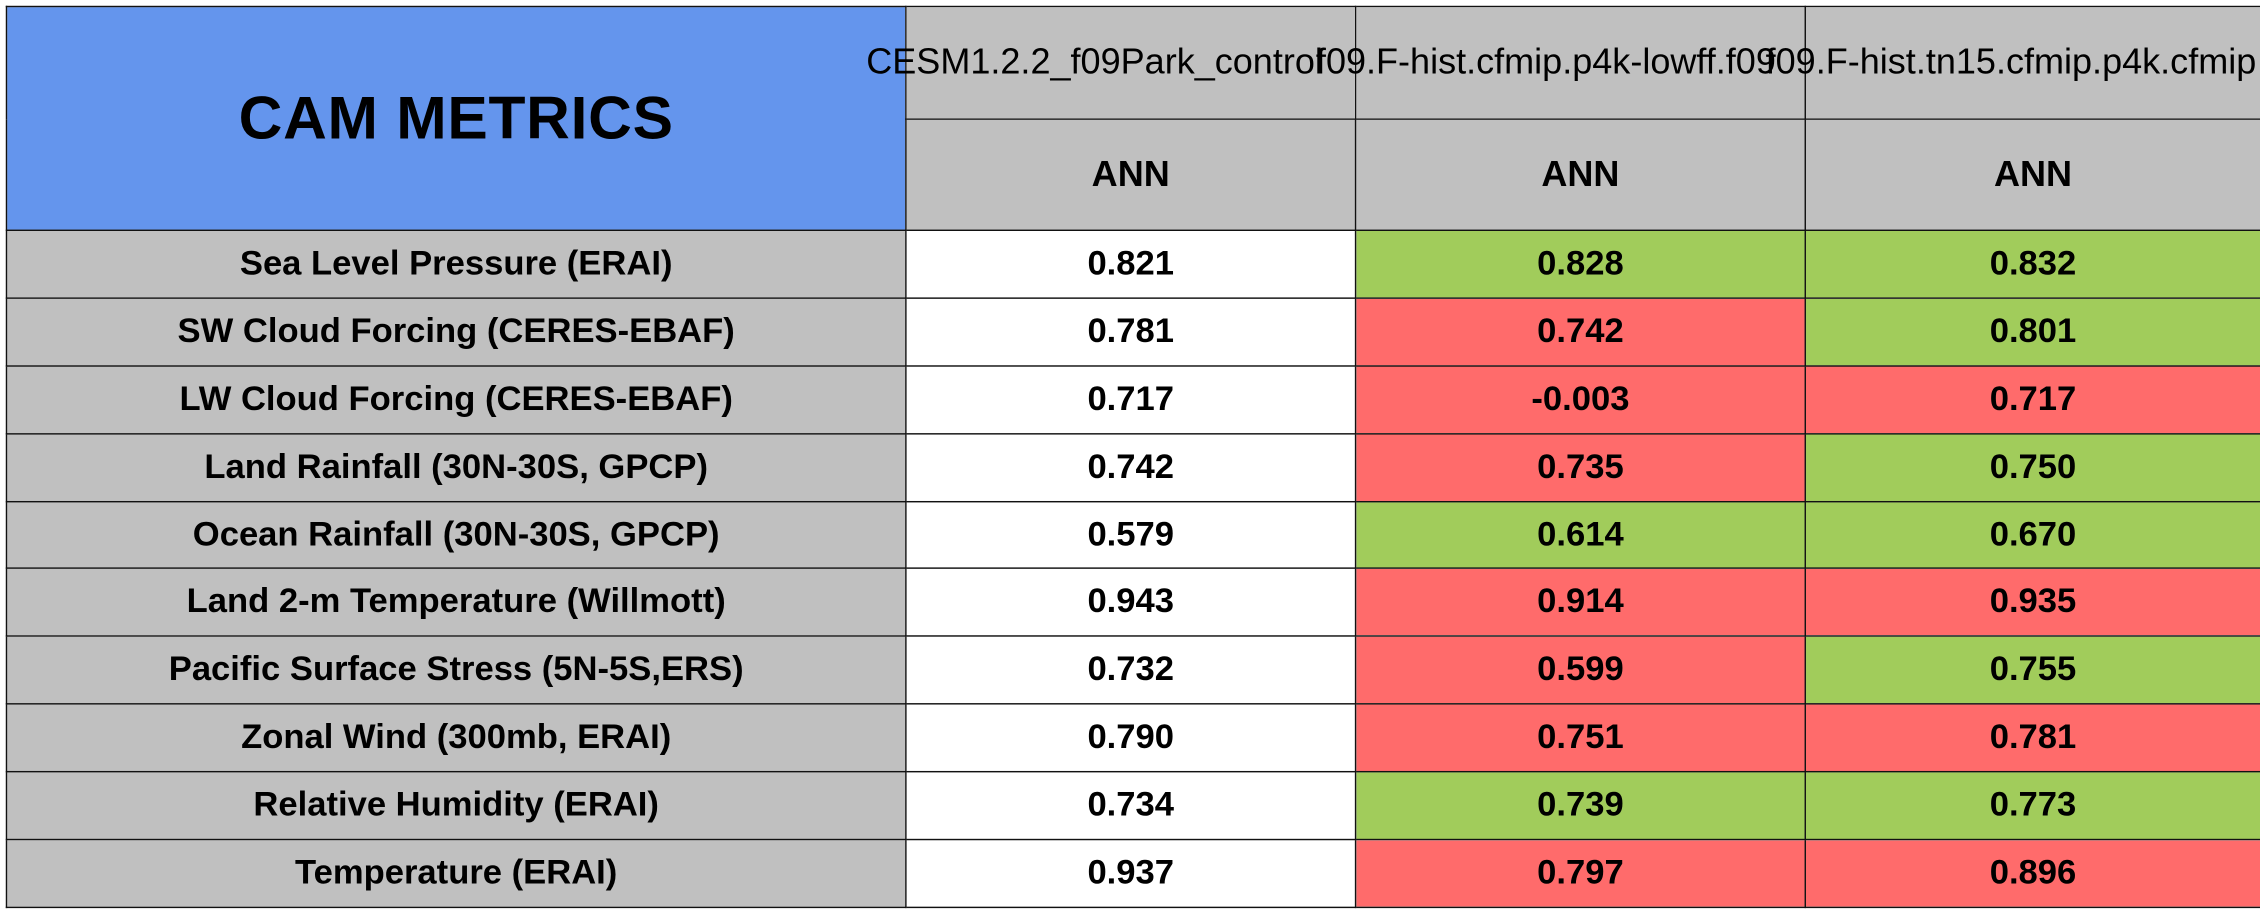  I want to click on metric-value-case-2: 0.614, so click(1580, 535).